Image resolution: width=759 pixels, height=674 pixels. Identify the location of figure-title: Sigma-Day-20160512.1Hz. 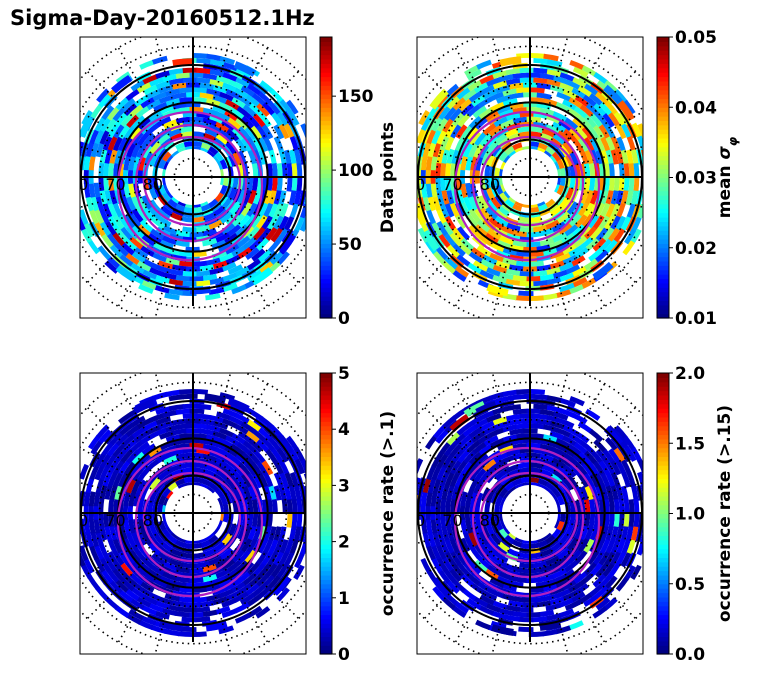
(162, 18).